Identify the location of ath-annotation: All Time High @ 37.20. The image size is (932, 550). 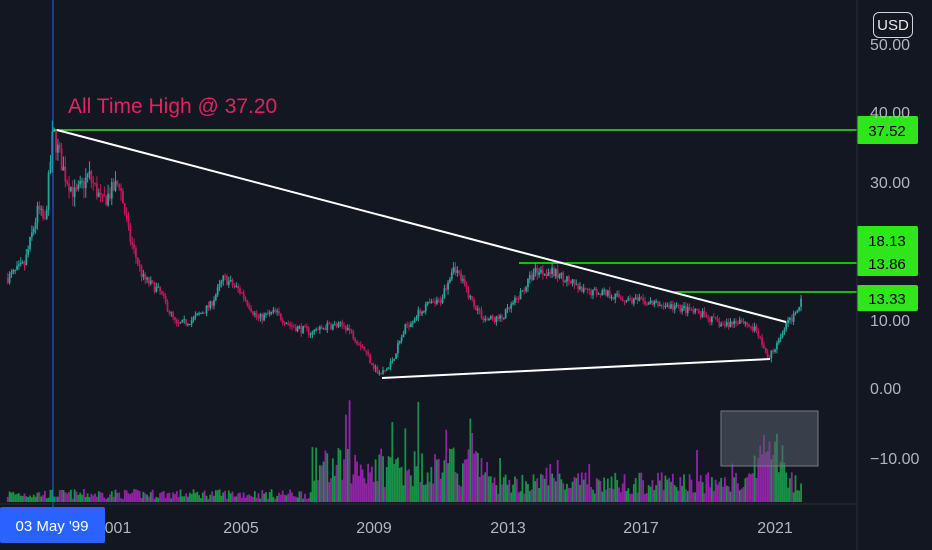
(172, 106).